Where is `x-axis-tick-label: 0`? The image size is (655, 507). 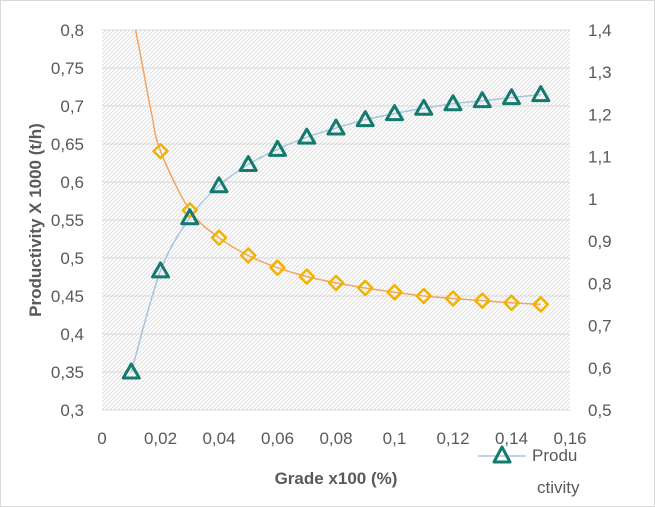 x-axis-tick-label: 0 is located at coordinates (101, 438).